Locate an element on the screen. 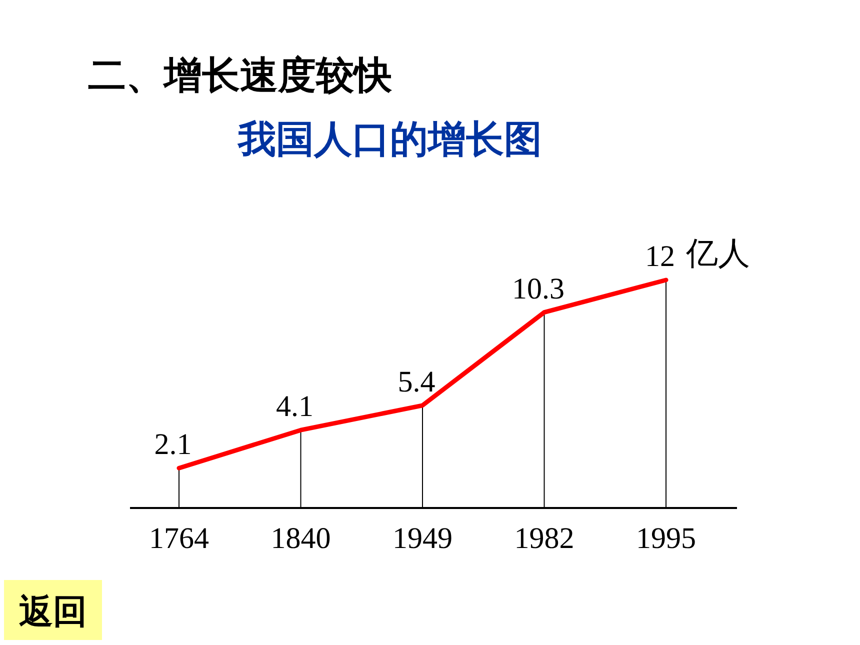 The width and height of the screenshot is (860, 645). data-label: 12 is located at coordinates (660, 256).